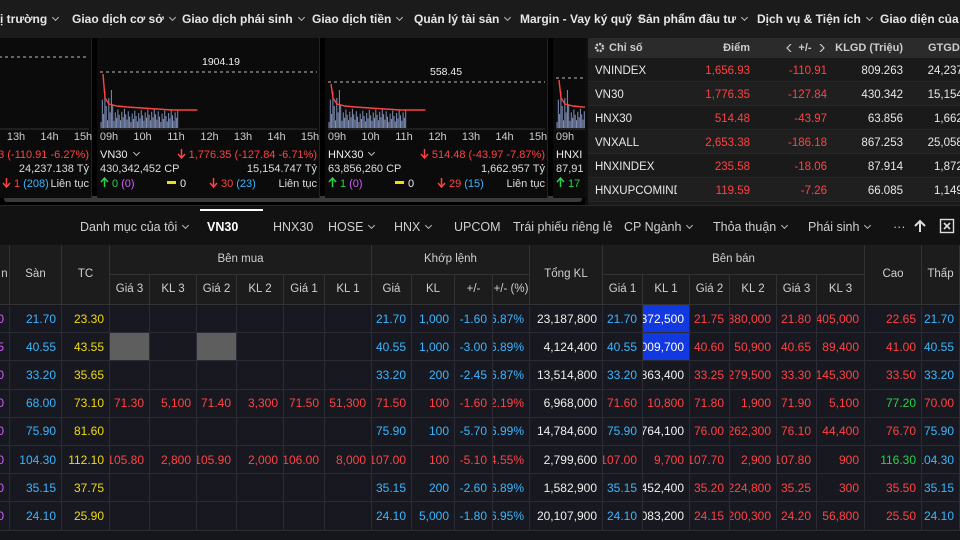 The image size is (960, 540). Describe the element at coordinates (471, 137) in the screenshot. I see `time-label: 13h` at that location.